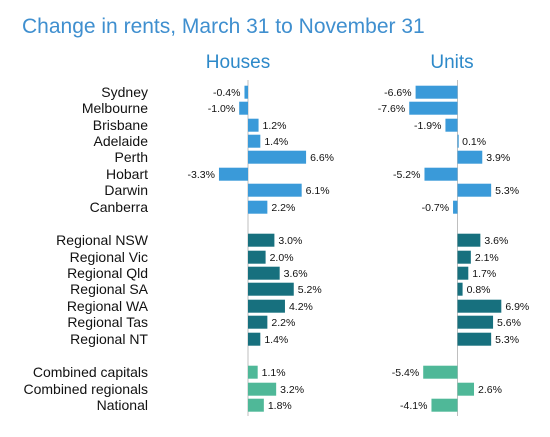 The image size is (550, 437). What do you see at coordinates (391, 109) in the screenshot?
I see `value-label-units-melbourne: -7.6%` at bounding box center [391, 109].